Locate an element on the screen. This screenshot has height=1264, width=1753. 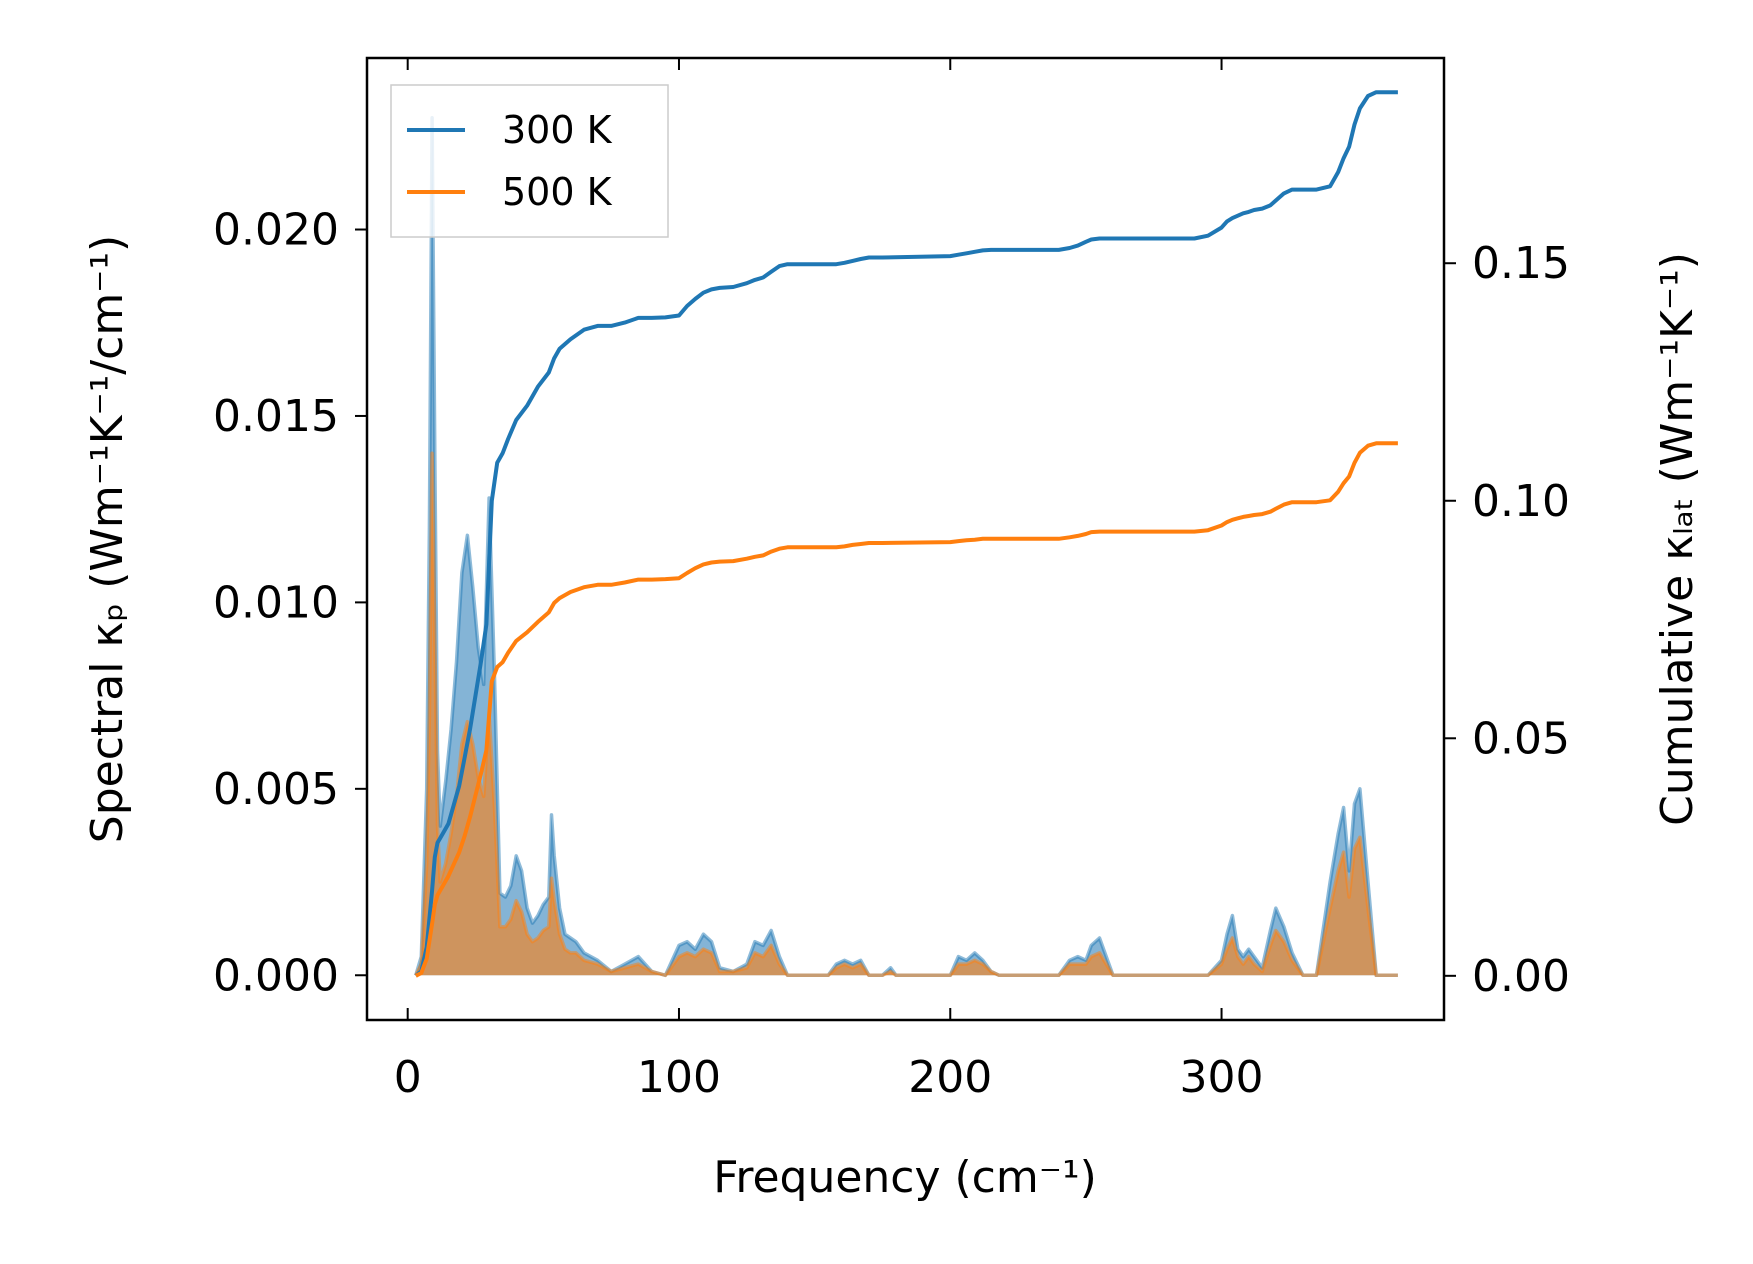
x-tick-label: 200 is located at coordinates (950, 1077).